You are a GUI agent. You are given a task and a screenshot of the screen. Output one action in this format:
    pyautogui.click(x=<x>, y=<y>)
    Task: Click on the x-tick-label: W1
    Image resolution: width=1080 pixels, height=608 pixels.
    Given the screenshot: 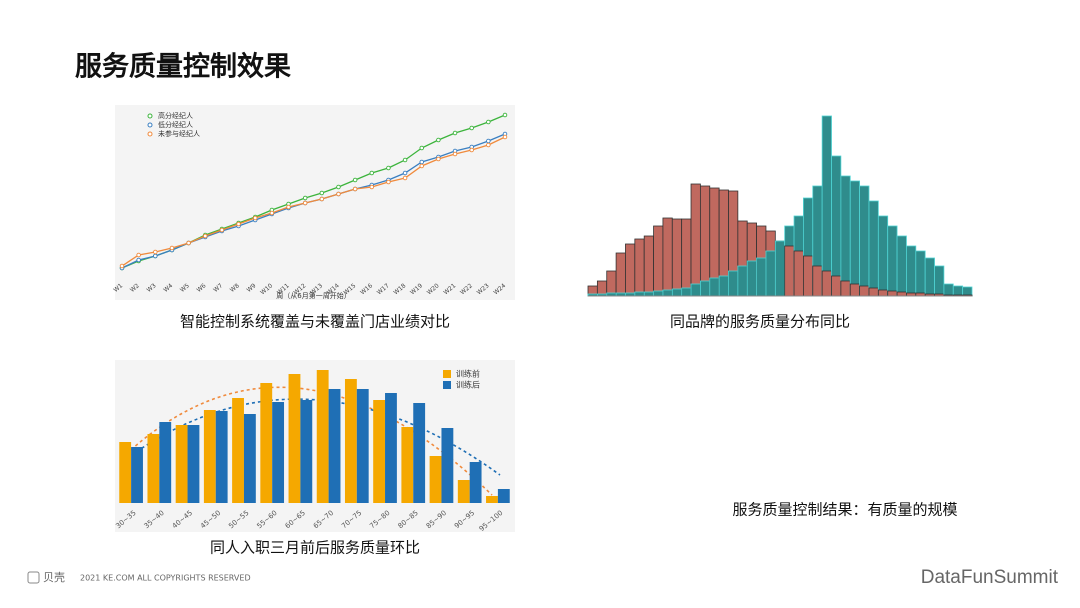 What is the action you would take?
    pyautogui.click(x=118, y=288)
    